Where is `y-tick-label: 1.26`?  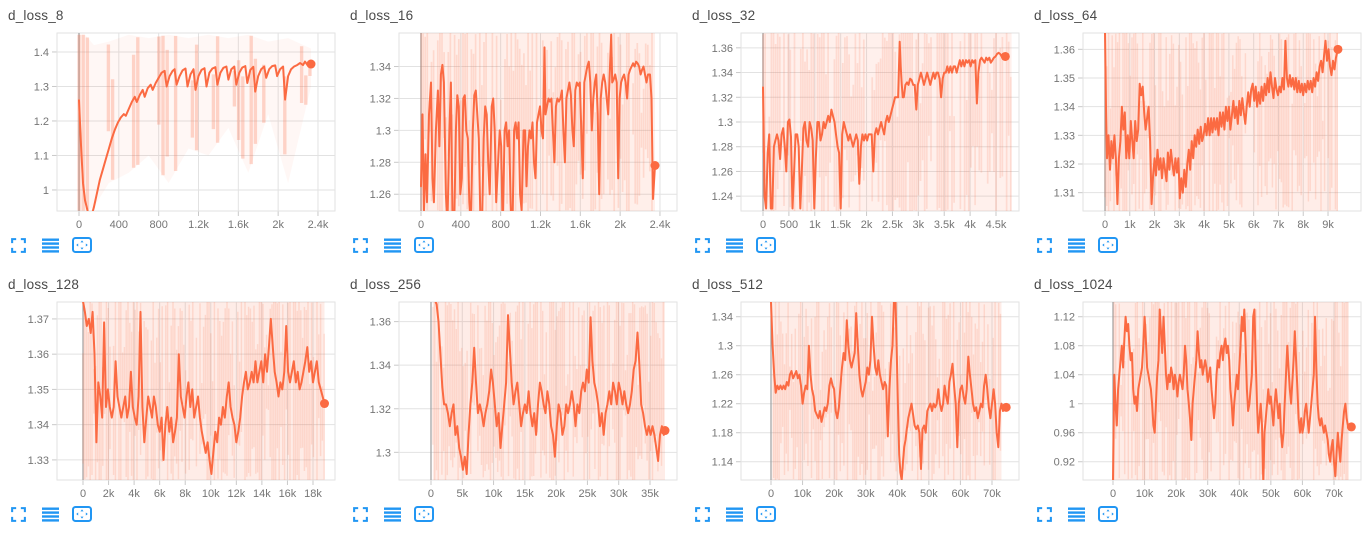
y-tick-label: 1.26 is located at coordinates (722, 172).